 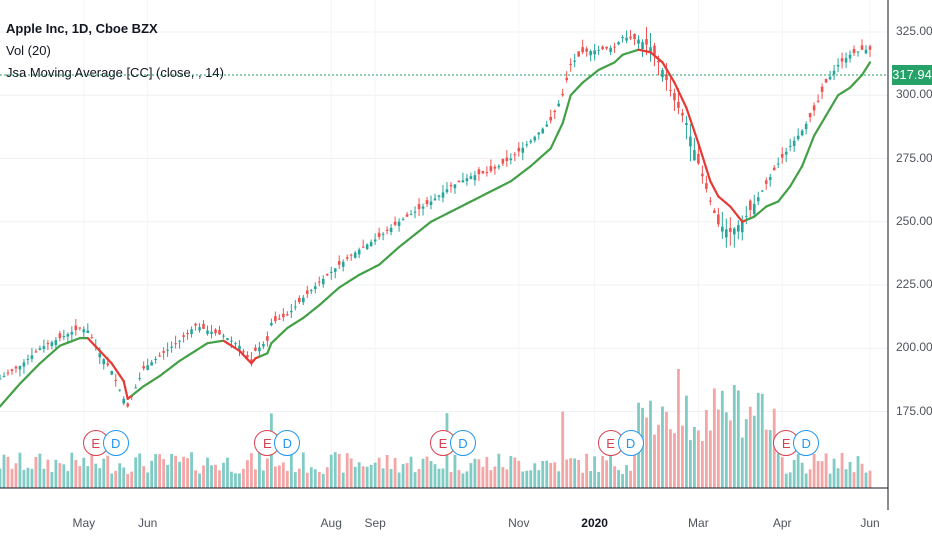 I want to click on symbol-title: Apple Inc, 1D, Cboe BZX, so click(x=82, y=28).